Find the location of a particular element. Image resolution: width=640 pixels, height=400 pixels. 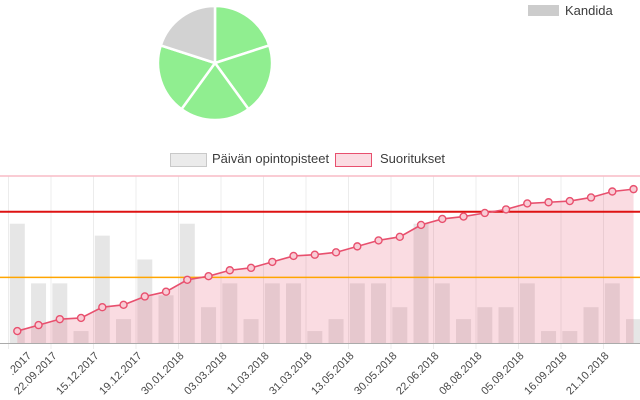

x-axis-label: 30.05.2018 is located at coordinates (376, 374).